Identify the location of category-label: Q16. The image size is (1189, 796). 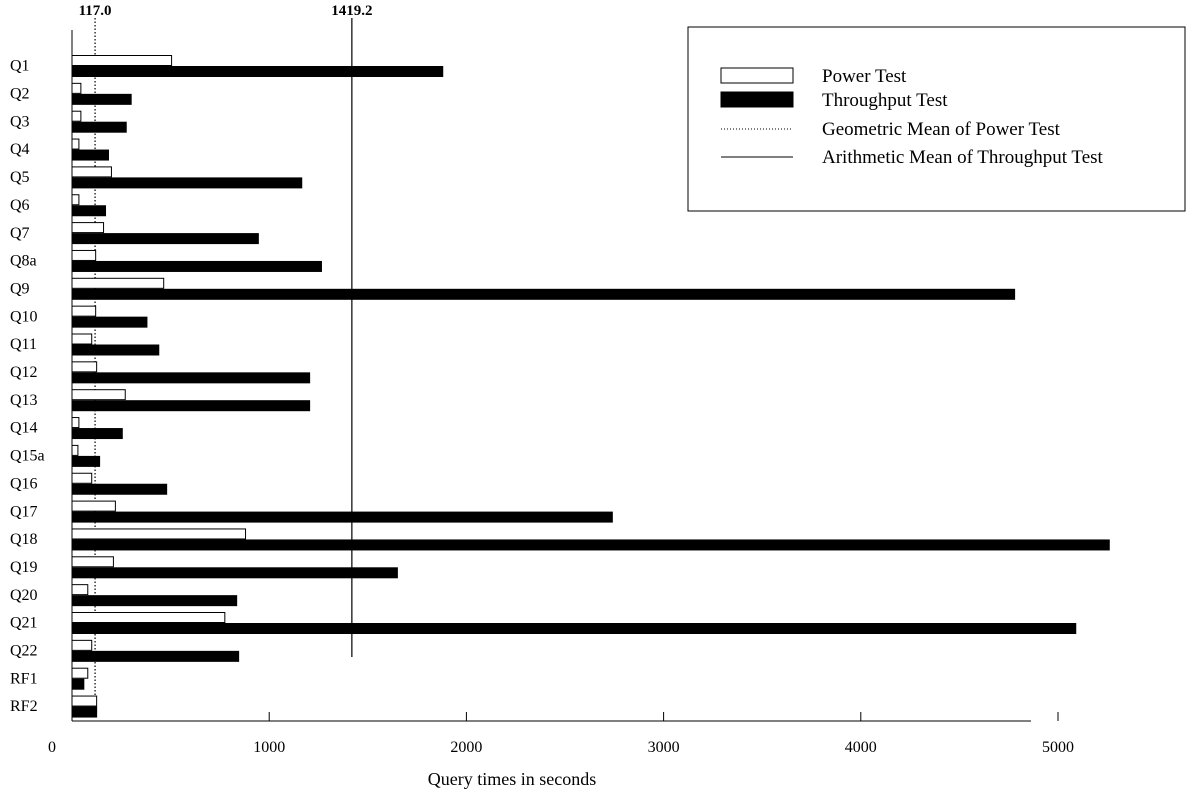
(24, 483).